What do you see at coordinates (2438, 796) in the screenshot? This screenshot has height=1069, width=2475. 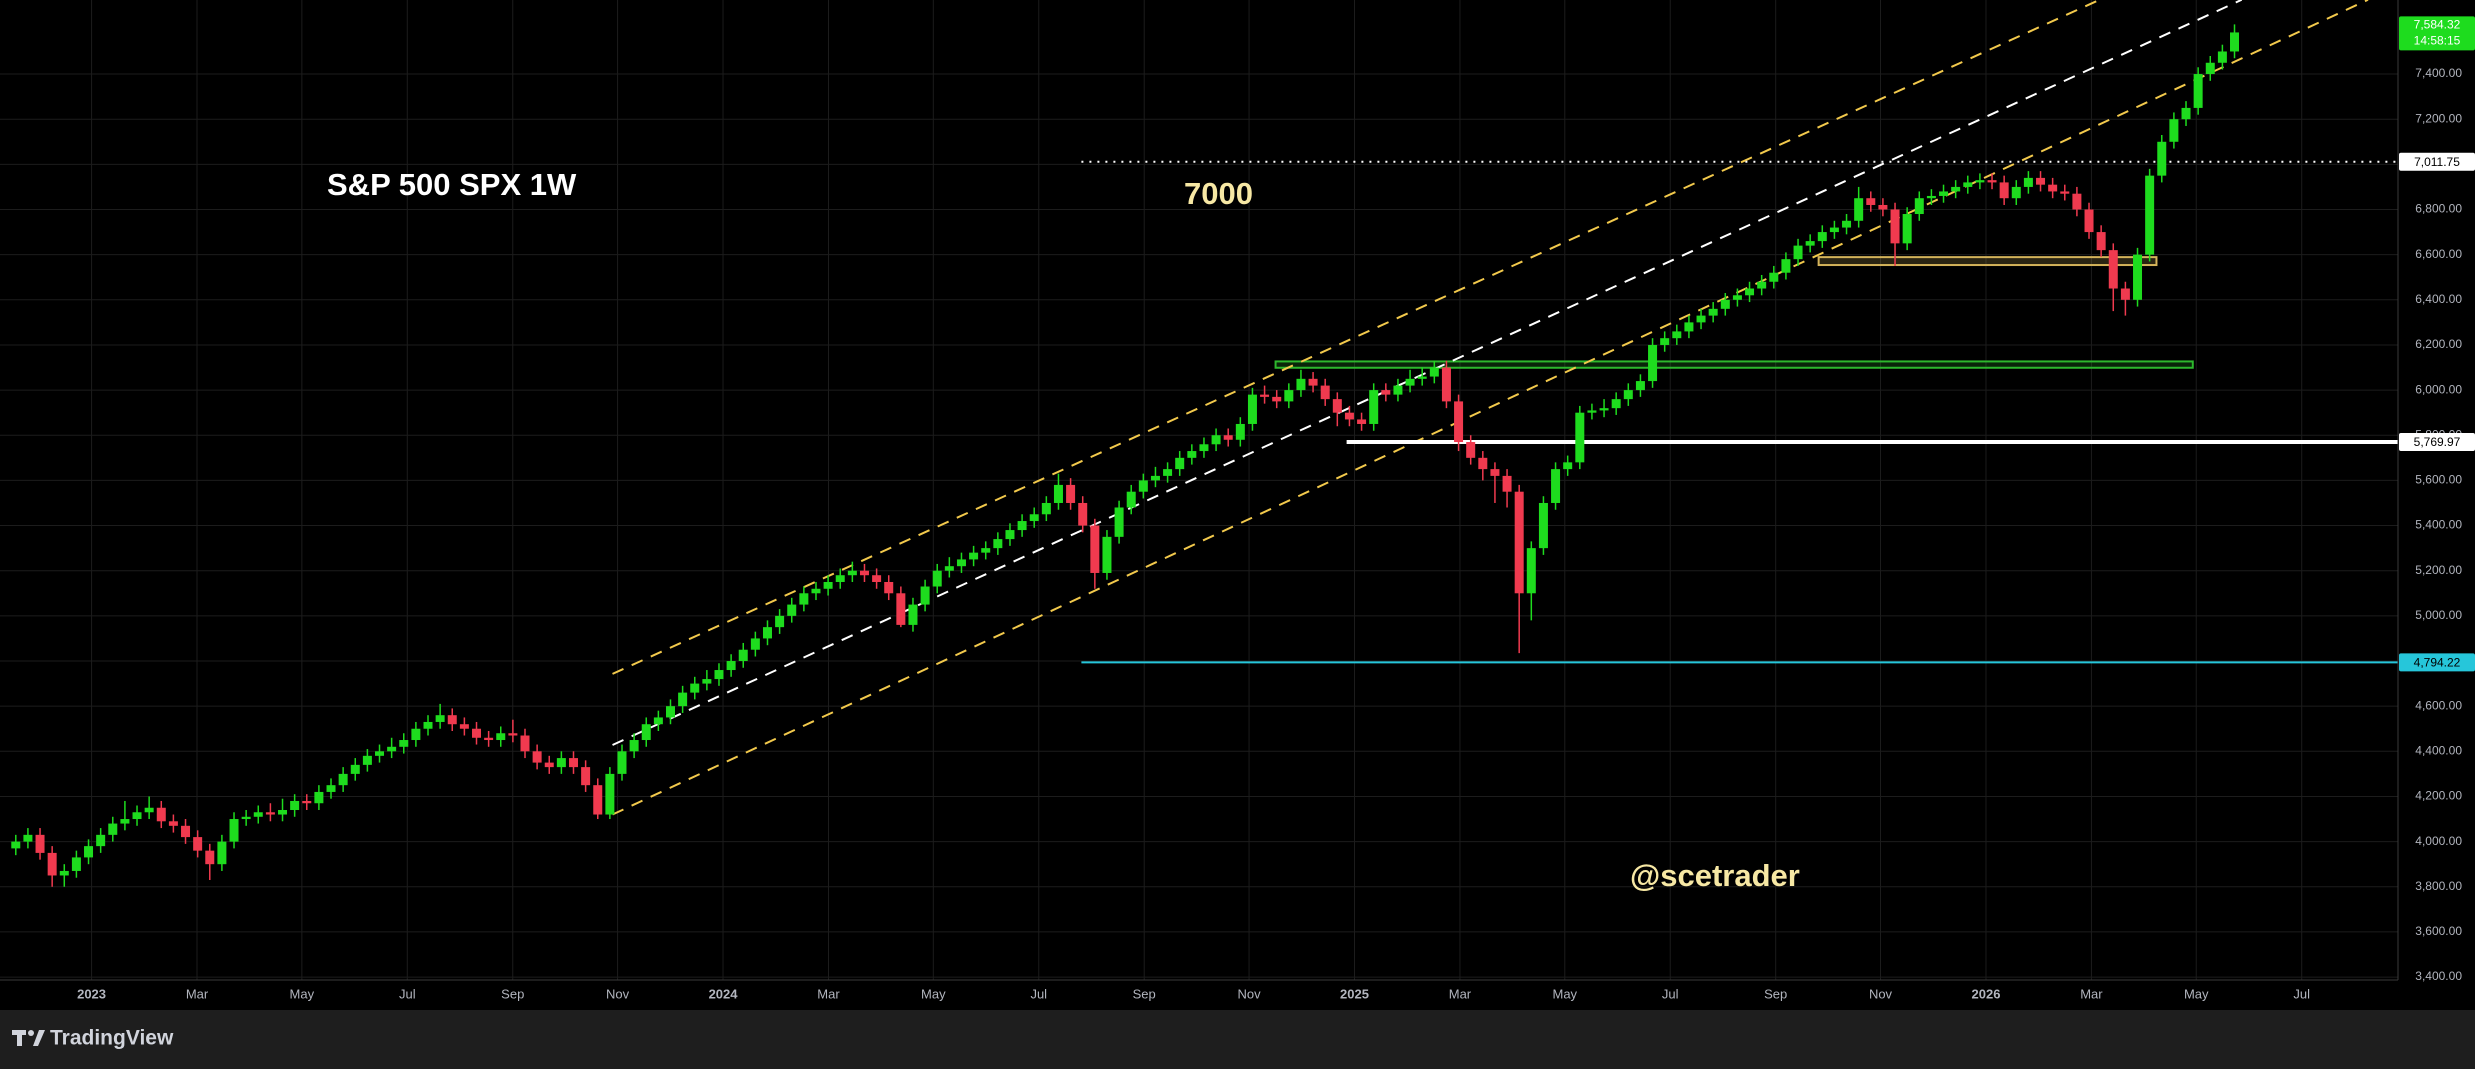 I see `y-tick-label: 4,200.00` at bounding box center [2438, 796].